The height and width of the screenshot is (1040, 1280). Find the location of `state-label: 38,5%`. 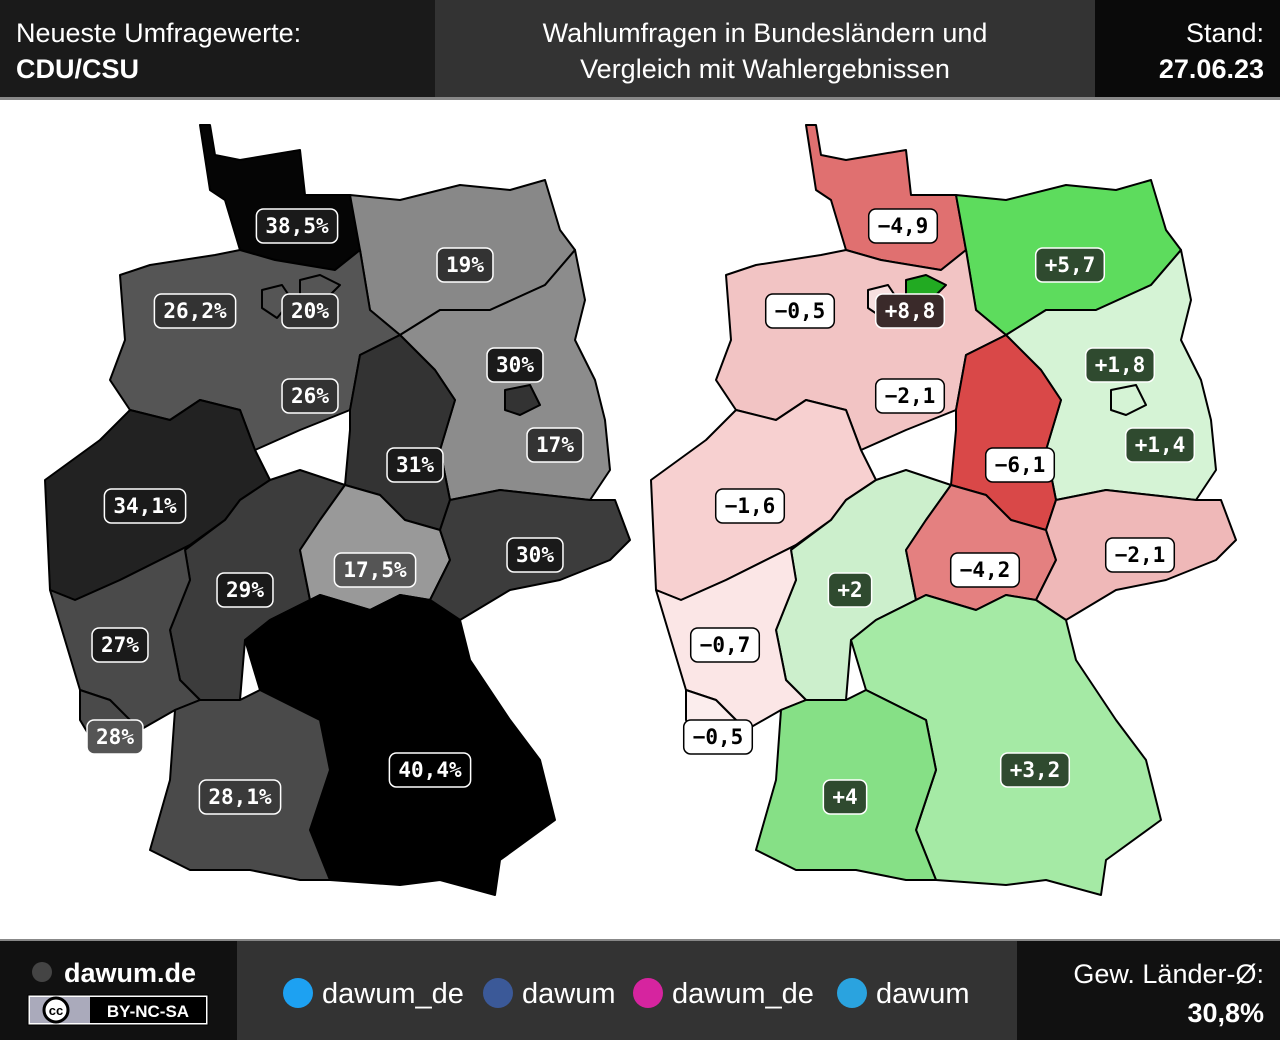

state-label: 38,5% is located at coordinates (297, 226).